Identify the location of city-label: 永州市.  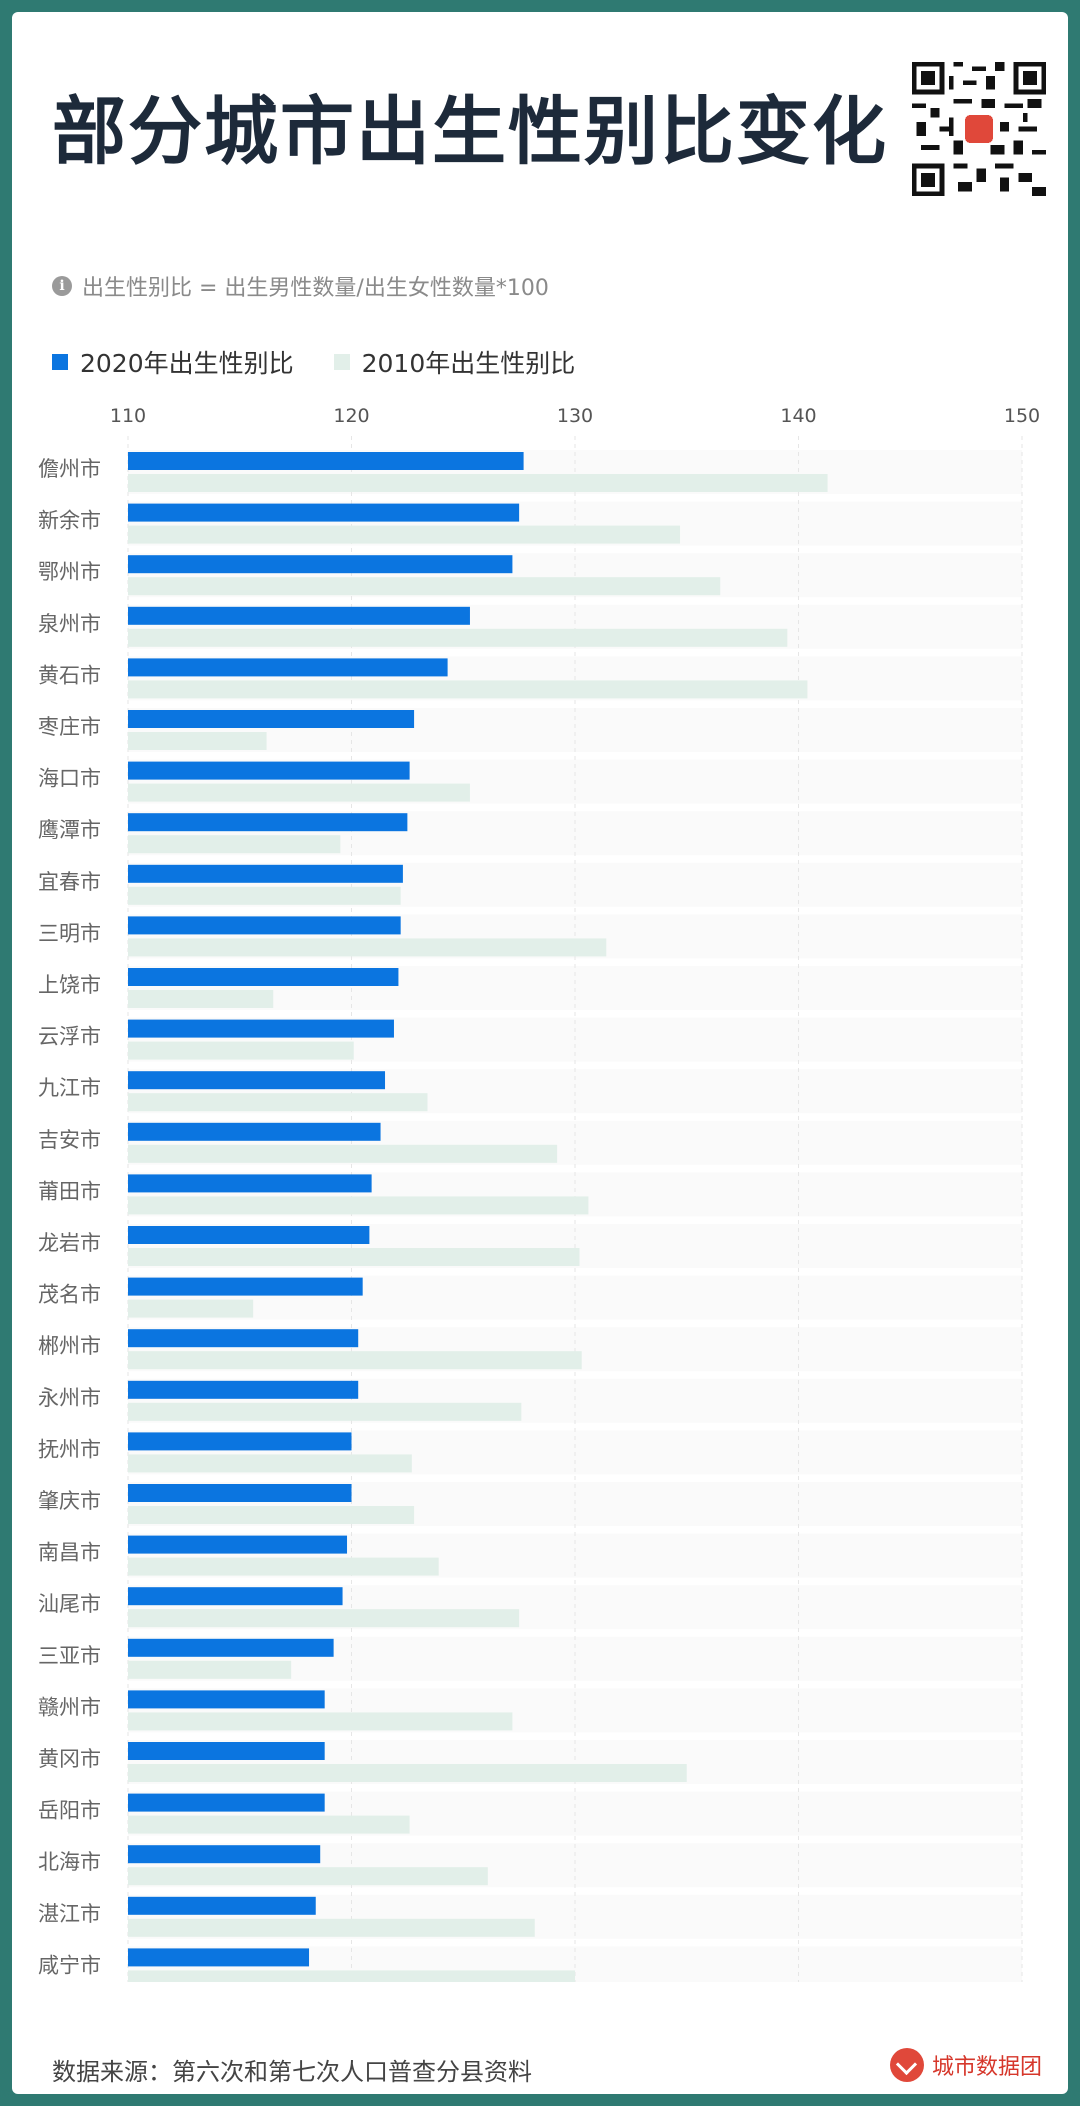
(69, 1398).